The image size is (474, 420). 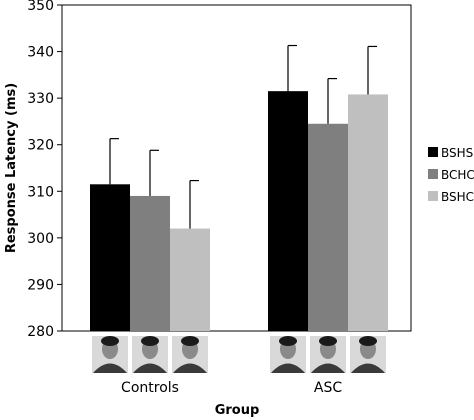 I want to click on x-category-label-controls: Controls, so click(x=150, y=388).